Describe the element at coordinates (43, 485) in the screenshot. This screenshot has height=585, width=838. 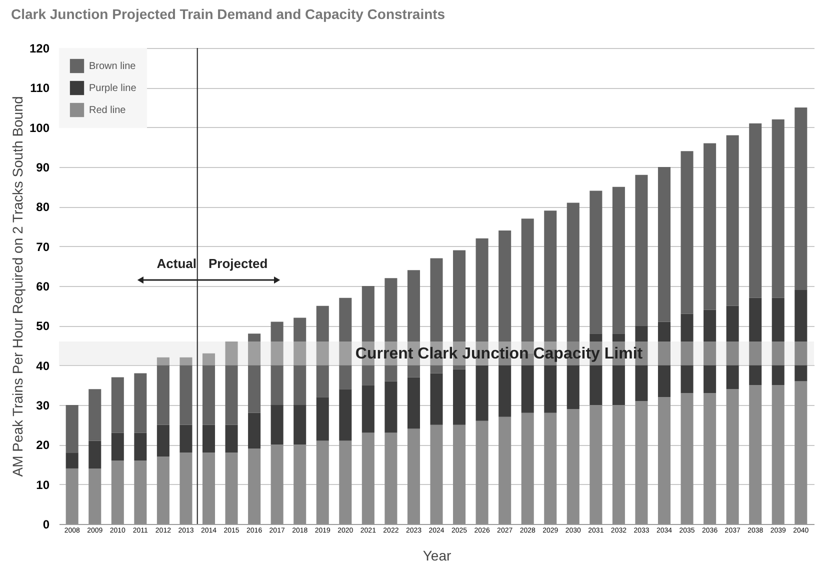
I see `y-tick-label: 10` at that location.